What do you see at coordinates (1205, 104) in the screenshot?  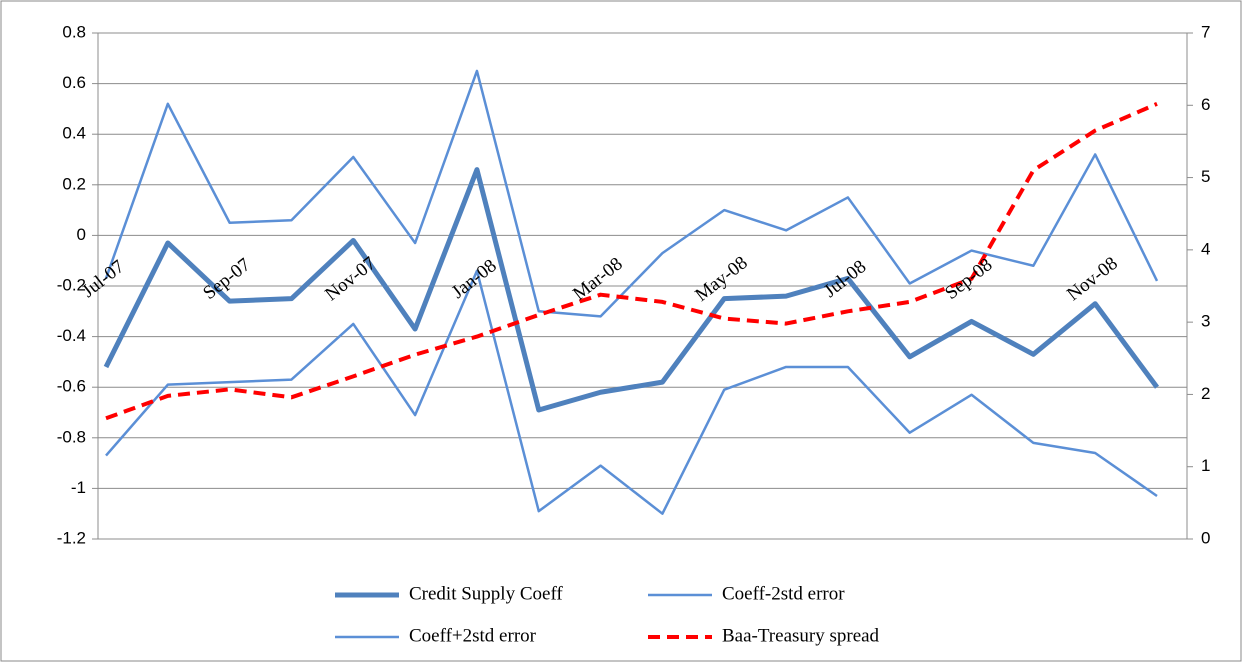 I see `y2-tick-label: 6` at bounding box center [1205, 104].